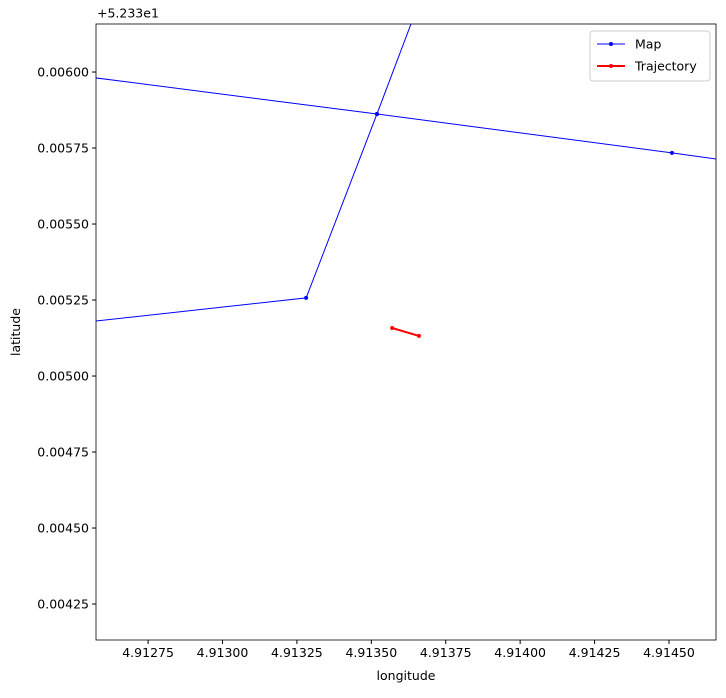  What do you see at coordinates (15, 332) in the screenshot?
I see `y-axis-label: latitude` at bounding box center [15, 332].